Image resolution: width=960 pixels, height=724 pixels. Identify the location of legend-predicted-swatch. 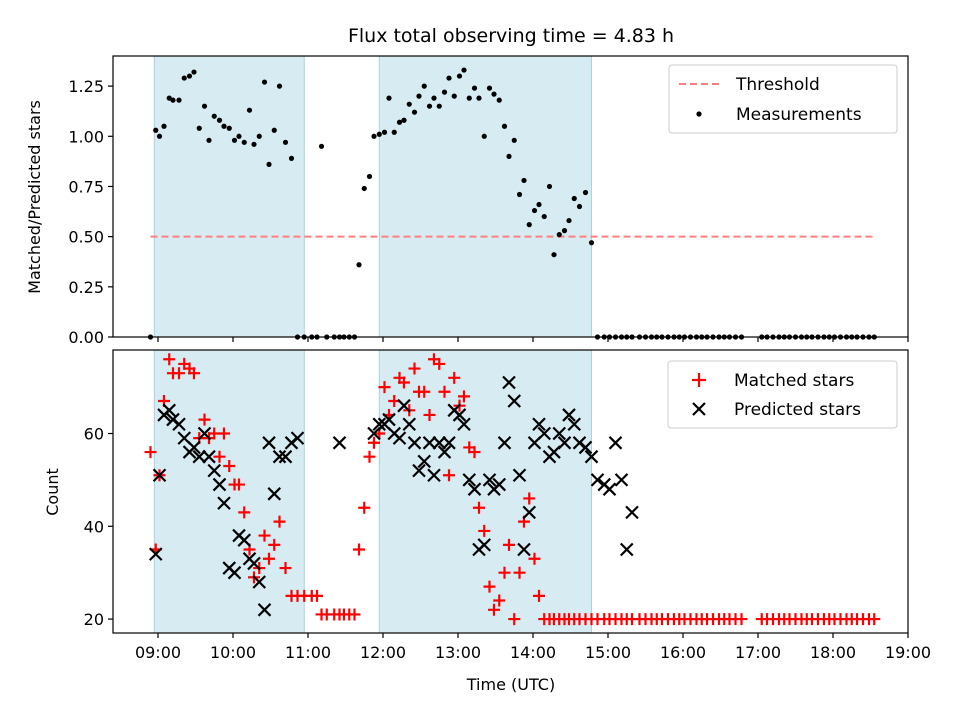
(699, 409).